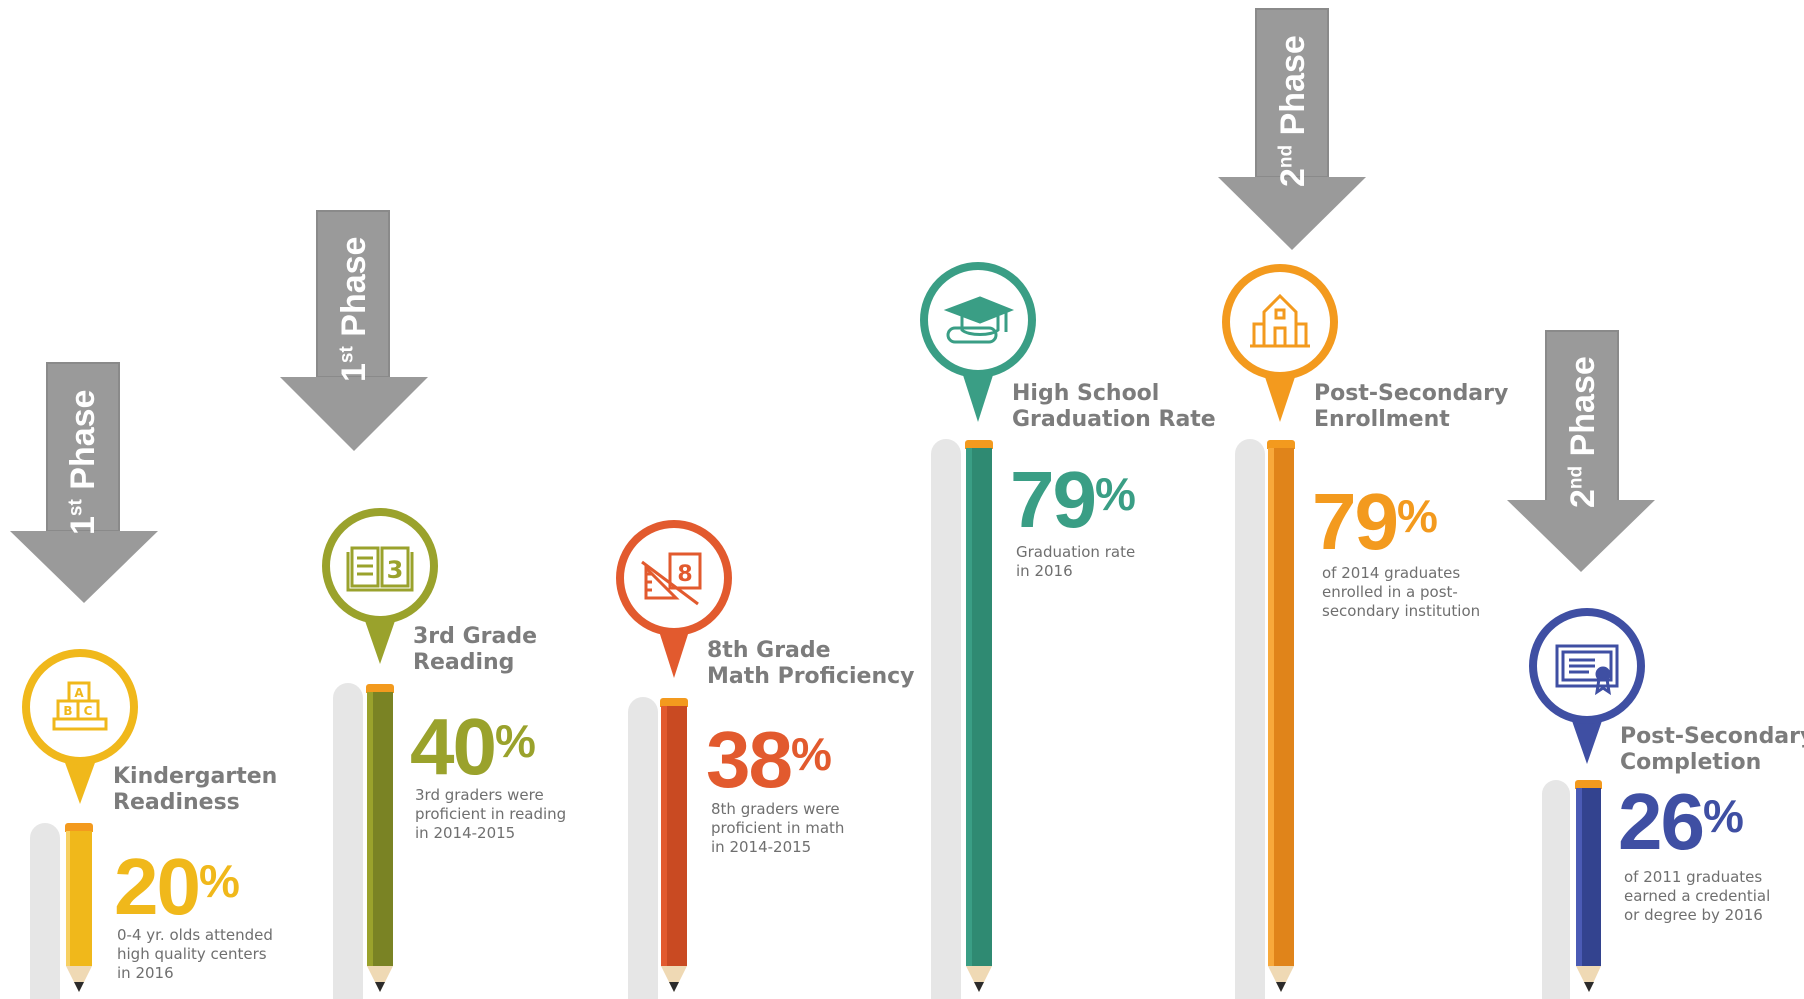  I want to click on phase-label-2: 1st Phase, so click(354, 309).